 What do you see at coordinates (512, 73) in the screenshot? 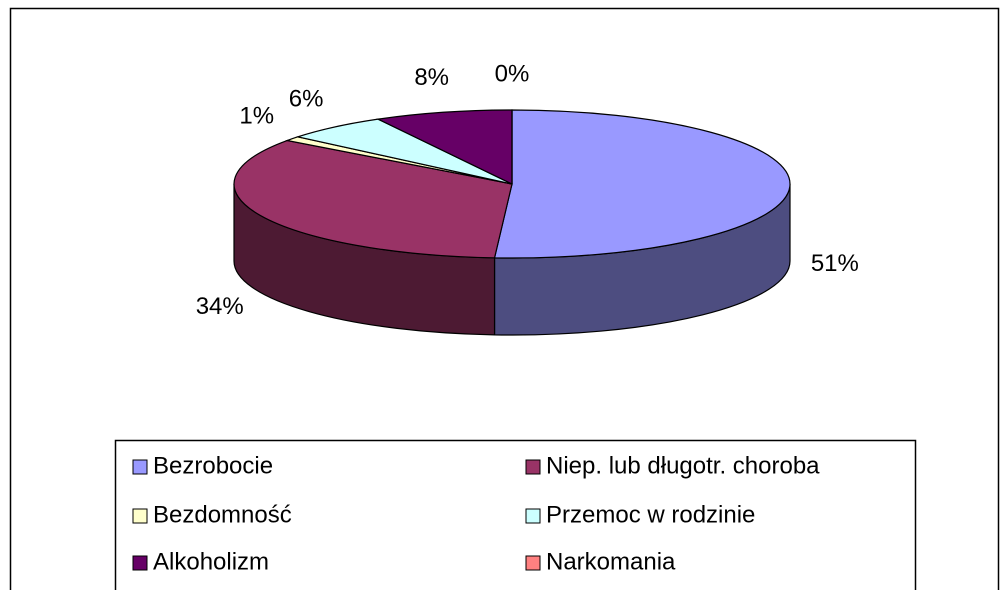
I see `data-label: 0%` at bounding box center [512, 73].